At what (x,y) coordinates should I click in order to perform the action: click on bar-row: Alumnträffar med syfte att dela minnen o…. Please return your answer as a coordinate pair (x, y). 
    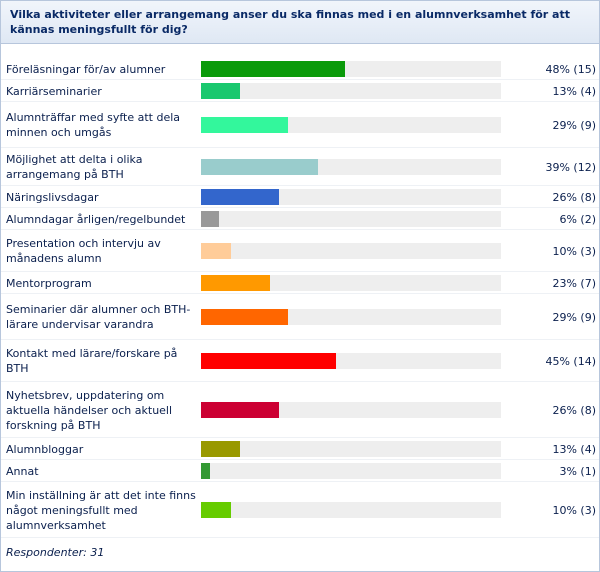
    Looking at the image, I should click on (300, 125).